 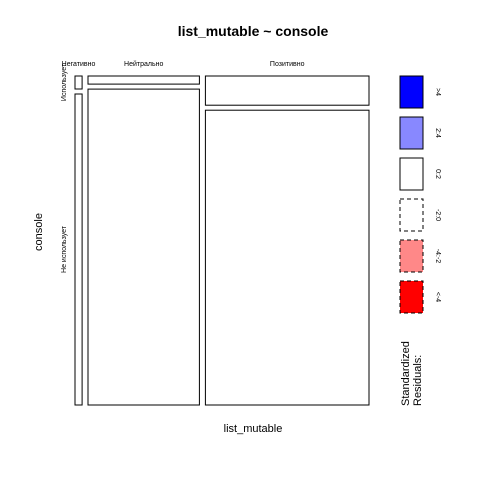 I want to click on column-label-негативно: Негативно, so click(x=79, y=64).